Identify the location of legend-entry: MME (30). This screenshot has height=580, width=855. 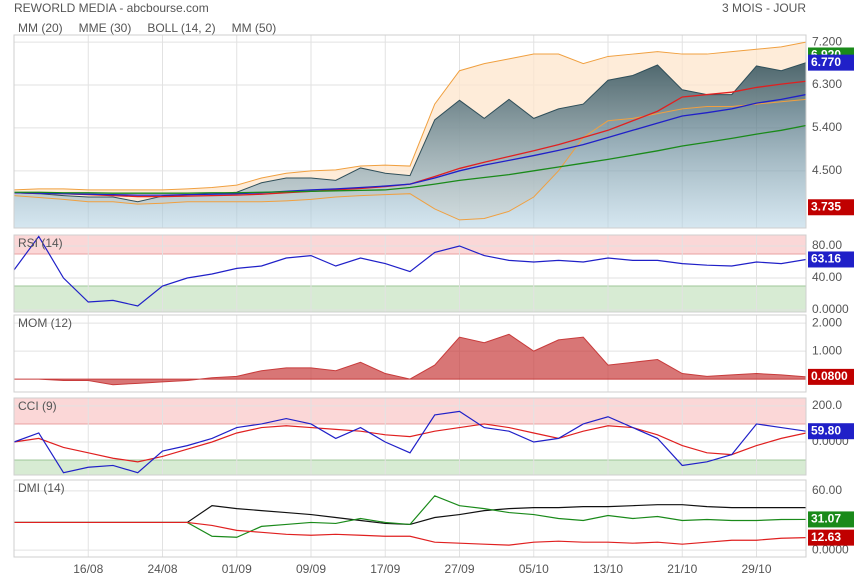
(105, 28).